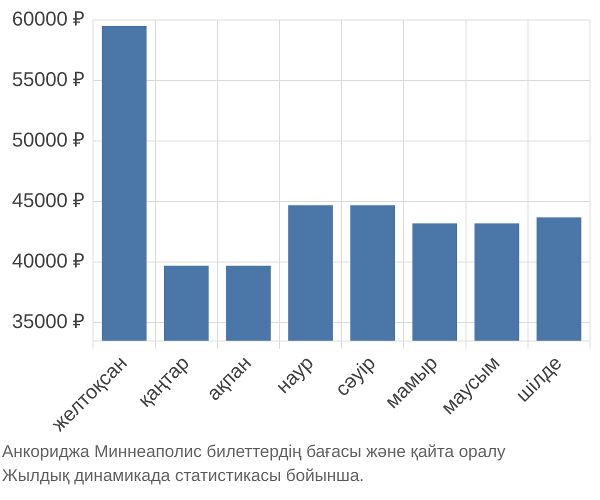 This screenshot has width=600, height=500. What do you see at coordinates (49, 19) in the screenshot?
I see `y-tick-label: 60000 ₽` at bounding box center [49, 19].